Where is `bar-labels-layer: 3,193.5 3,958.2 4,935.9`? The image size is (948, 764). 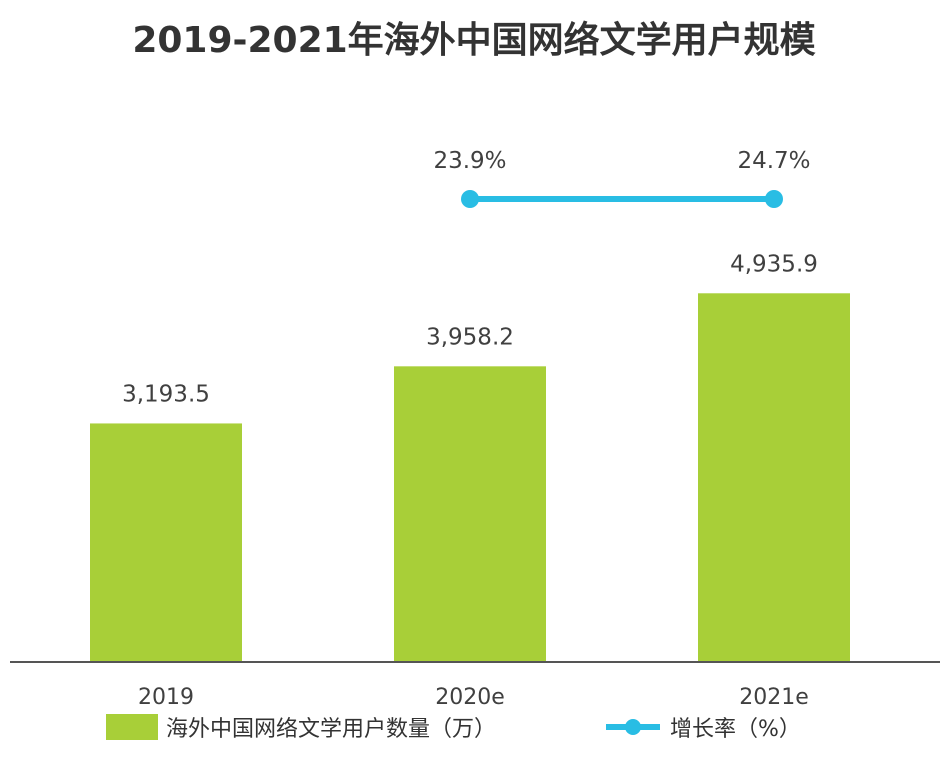
bar-labels-layer: 3,193.5 3,958.2 4,935.9 is located at coordinates (470, 329).